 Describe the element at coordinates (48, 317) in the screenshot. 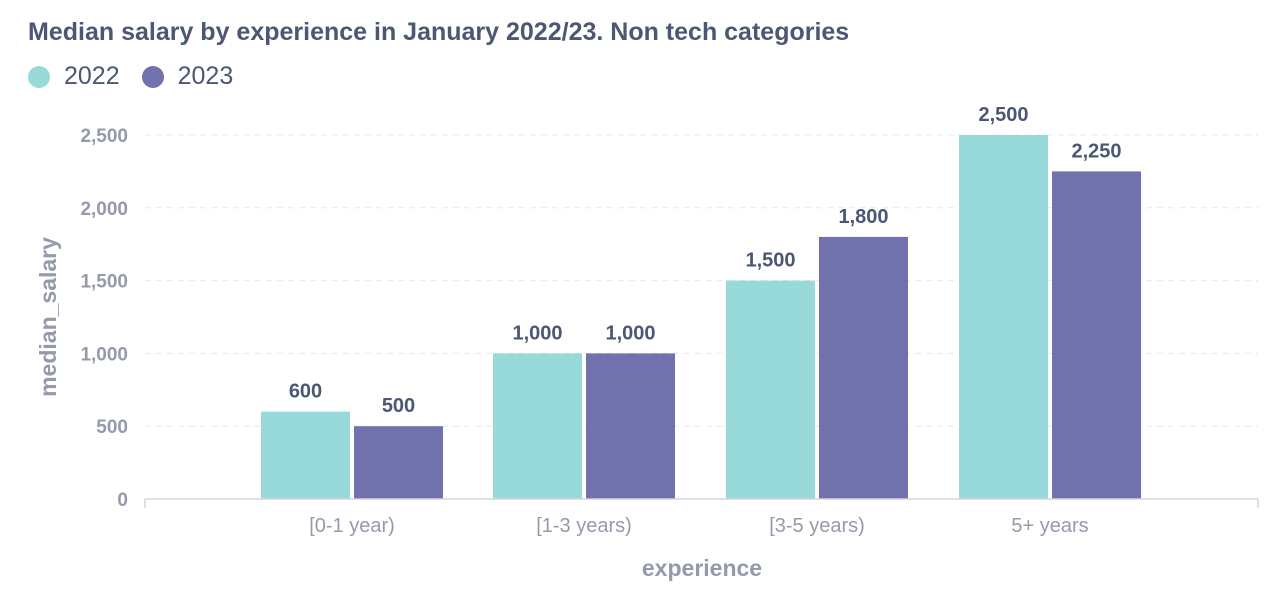

I see `y-axis-label: median_salary` at that location.